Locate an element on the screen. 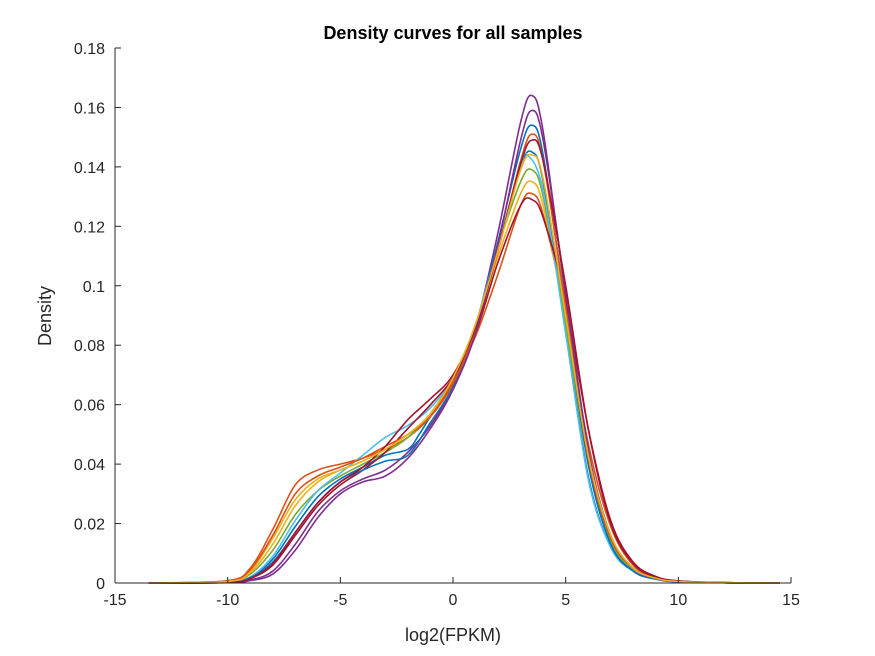 The width and height of the screenshot is (875, 656). x-tick-label: 5 is located at coordinates (565, 600).